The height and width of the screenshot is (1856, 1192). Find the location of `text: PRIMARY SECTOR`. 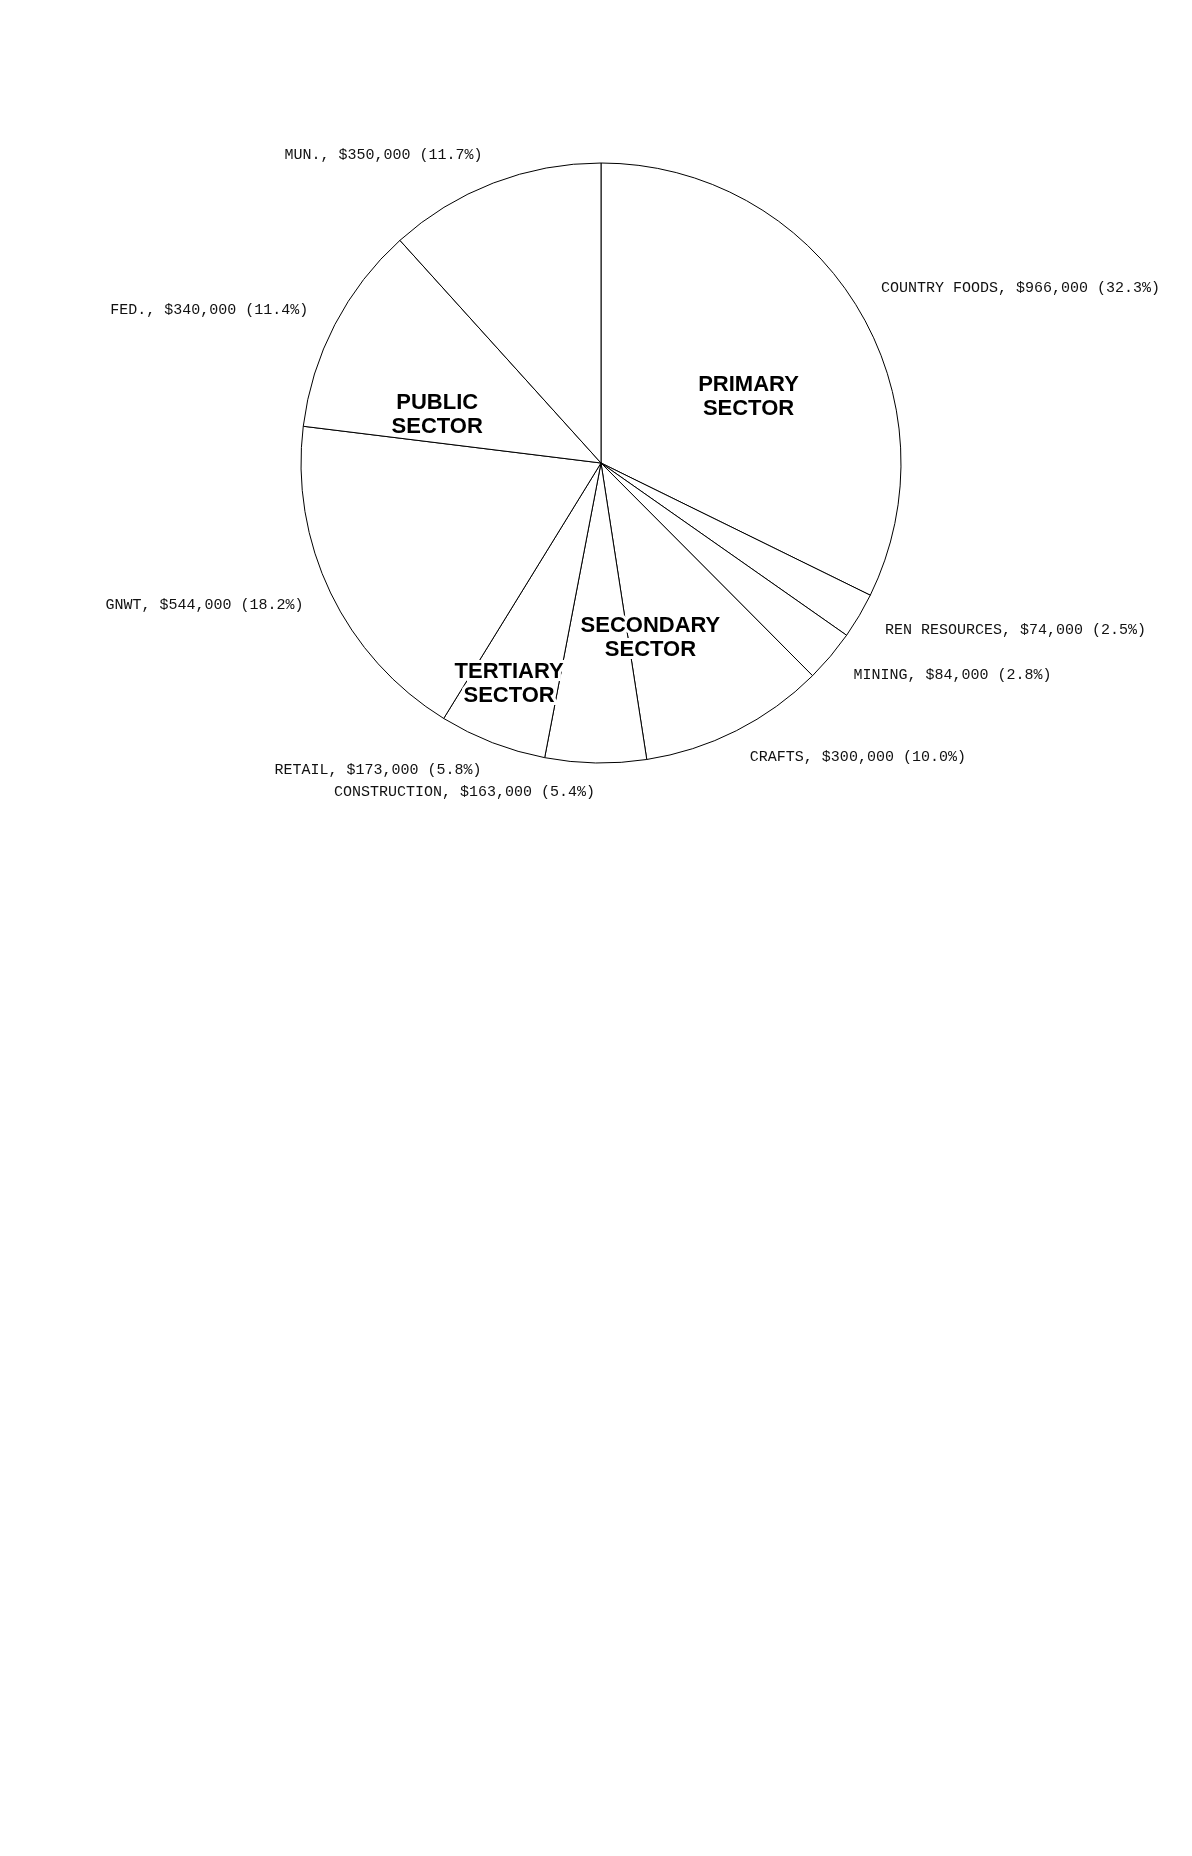

text: PRIMARY SECTOR is located at coordinates (749, 395).